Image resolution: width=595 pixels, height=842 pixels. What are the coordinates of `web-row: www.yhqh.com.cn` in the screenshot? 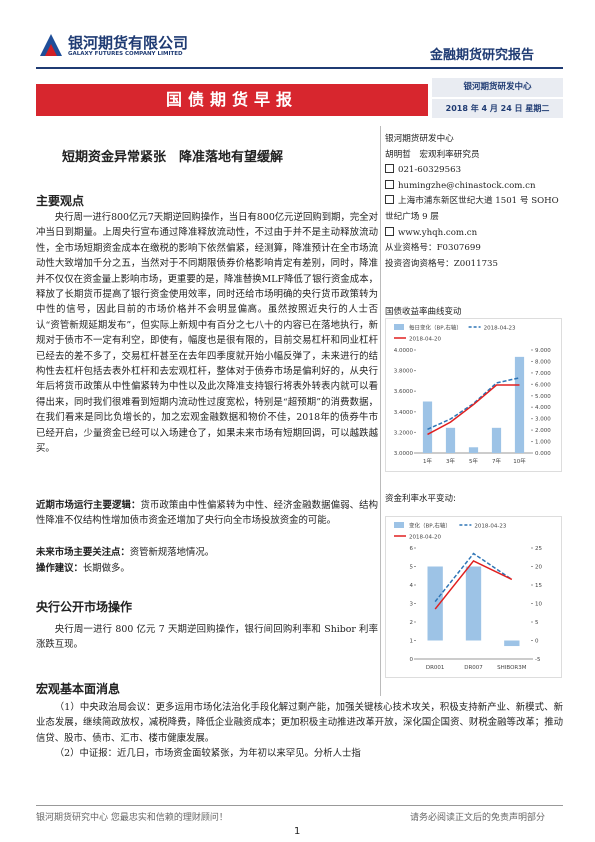 It's located at (474, 234).